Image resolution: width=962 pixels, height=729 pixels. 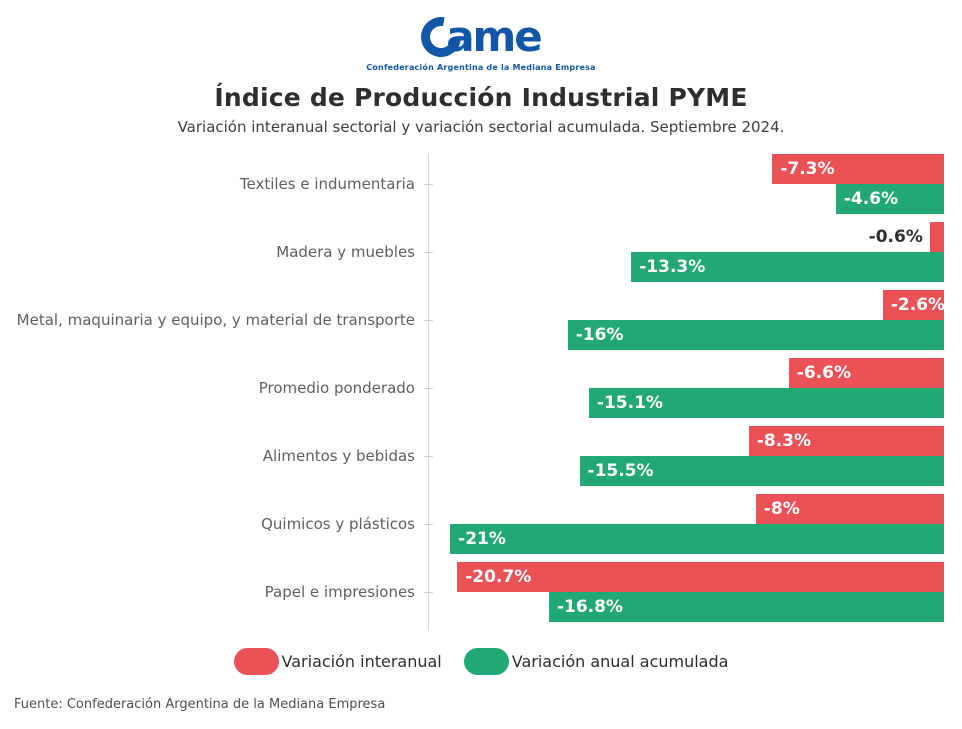 I want to click on plot-area: -0.6% -13.3%, so click(x=684, y=256).